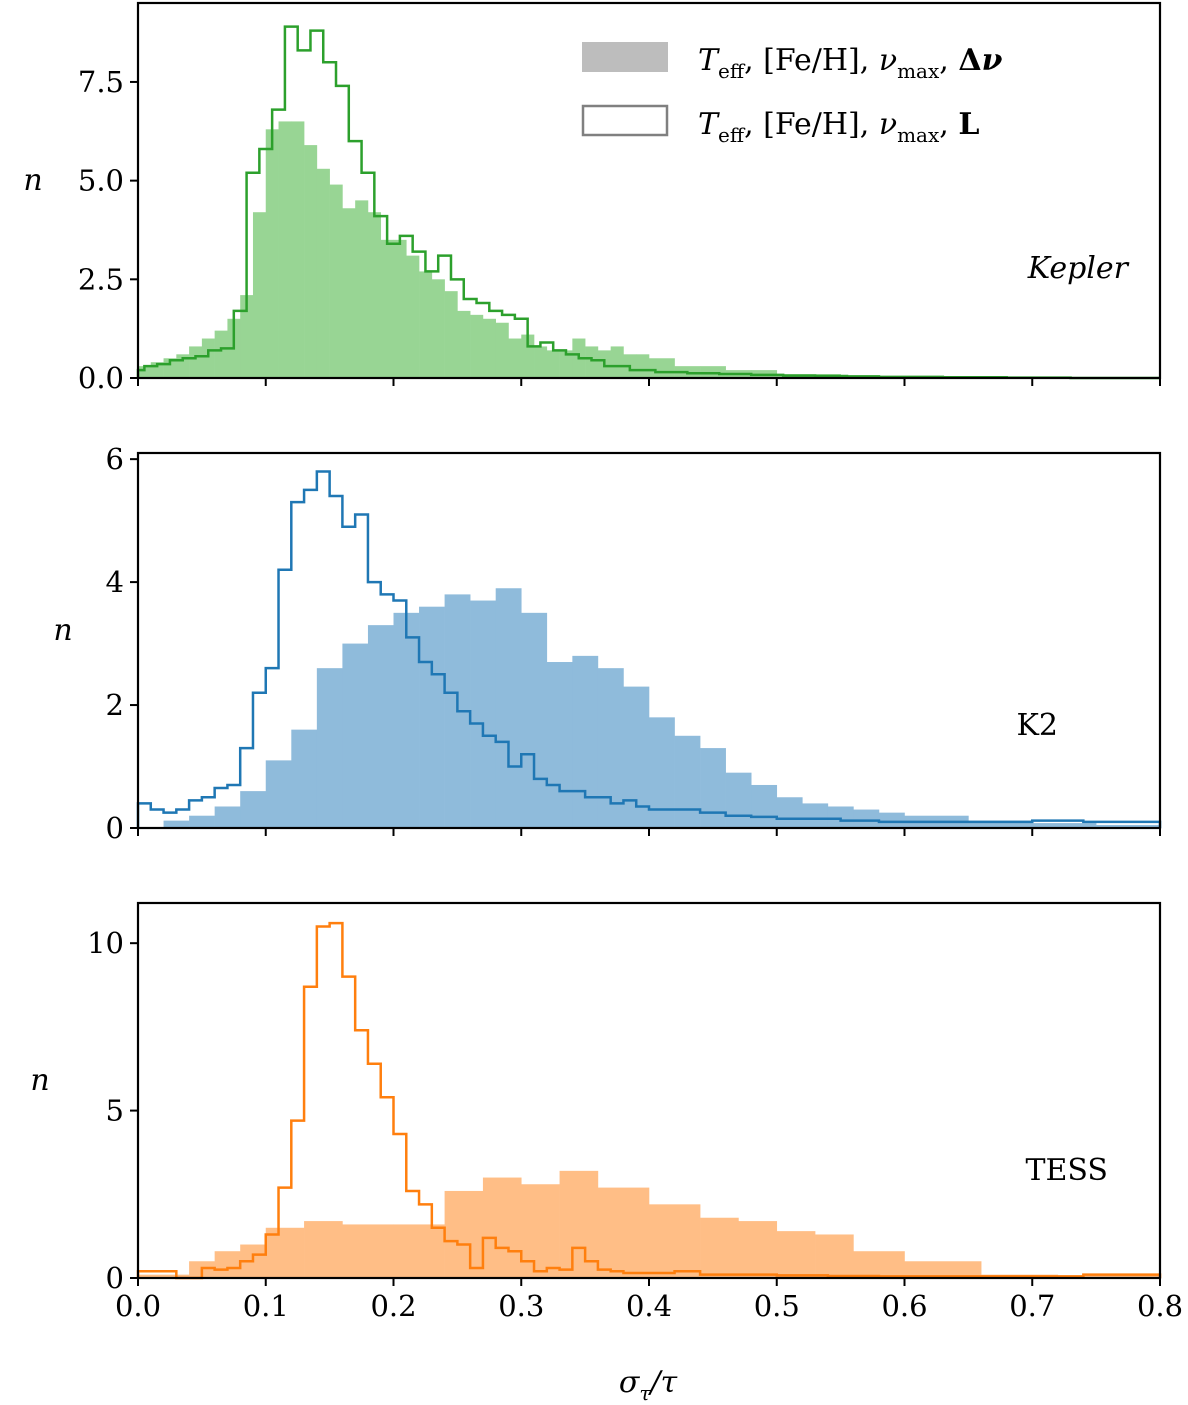 This screenshot has width=1188, height=1405. Describe the element at coordinates (1038, 725) in the screenshot. I see `k2-panel-label: K2` at that location.